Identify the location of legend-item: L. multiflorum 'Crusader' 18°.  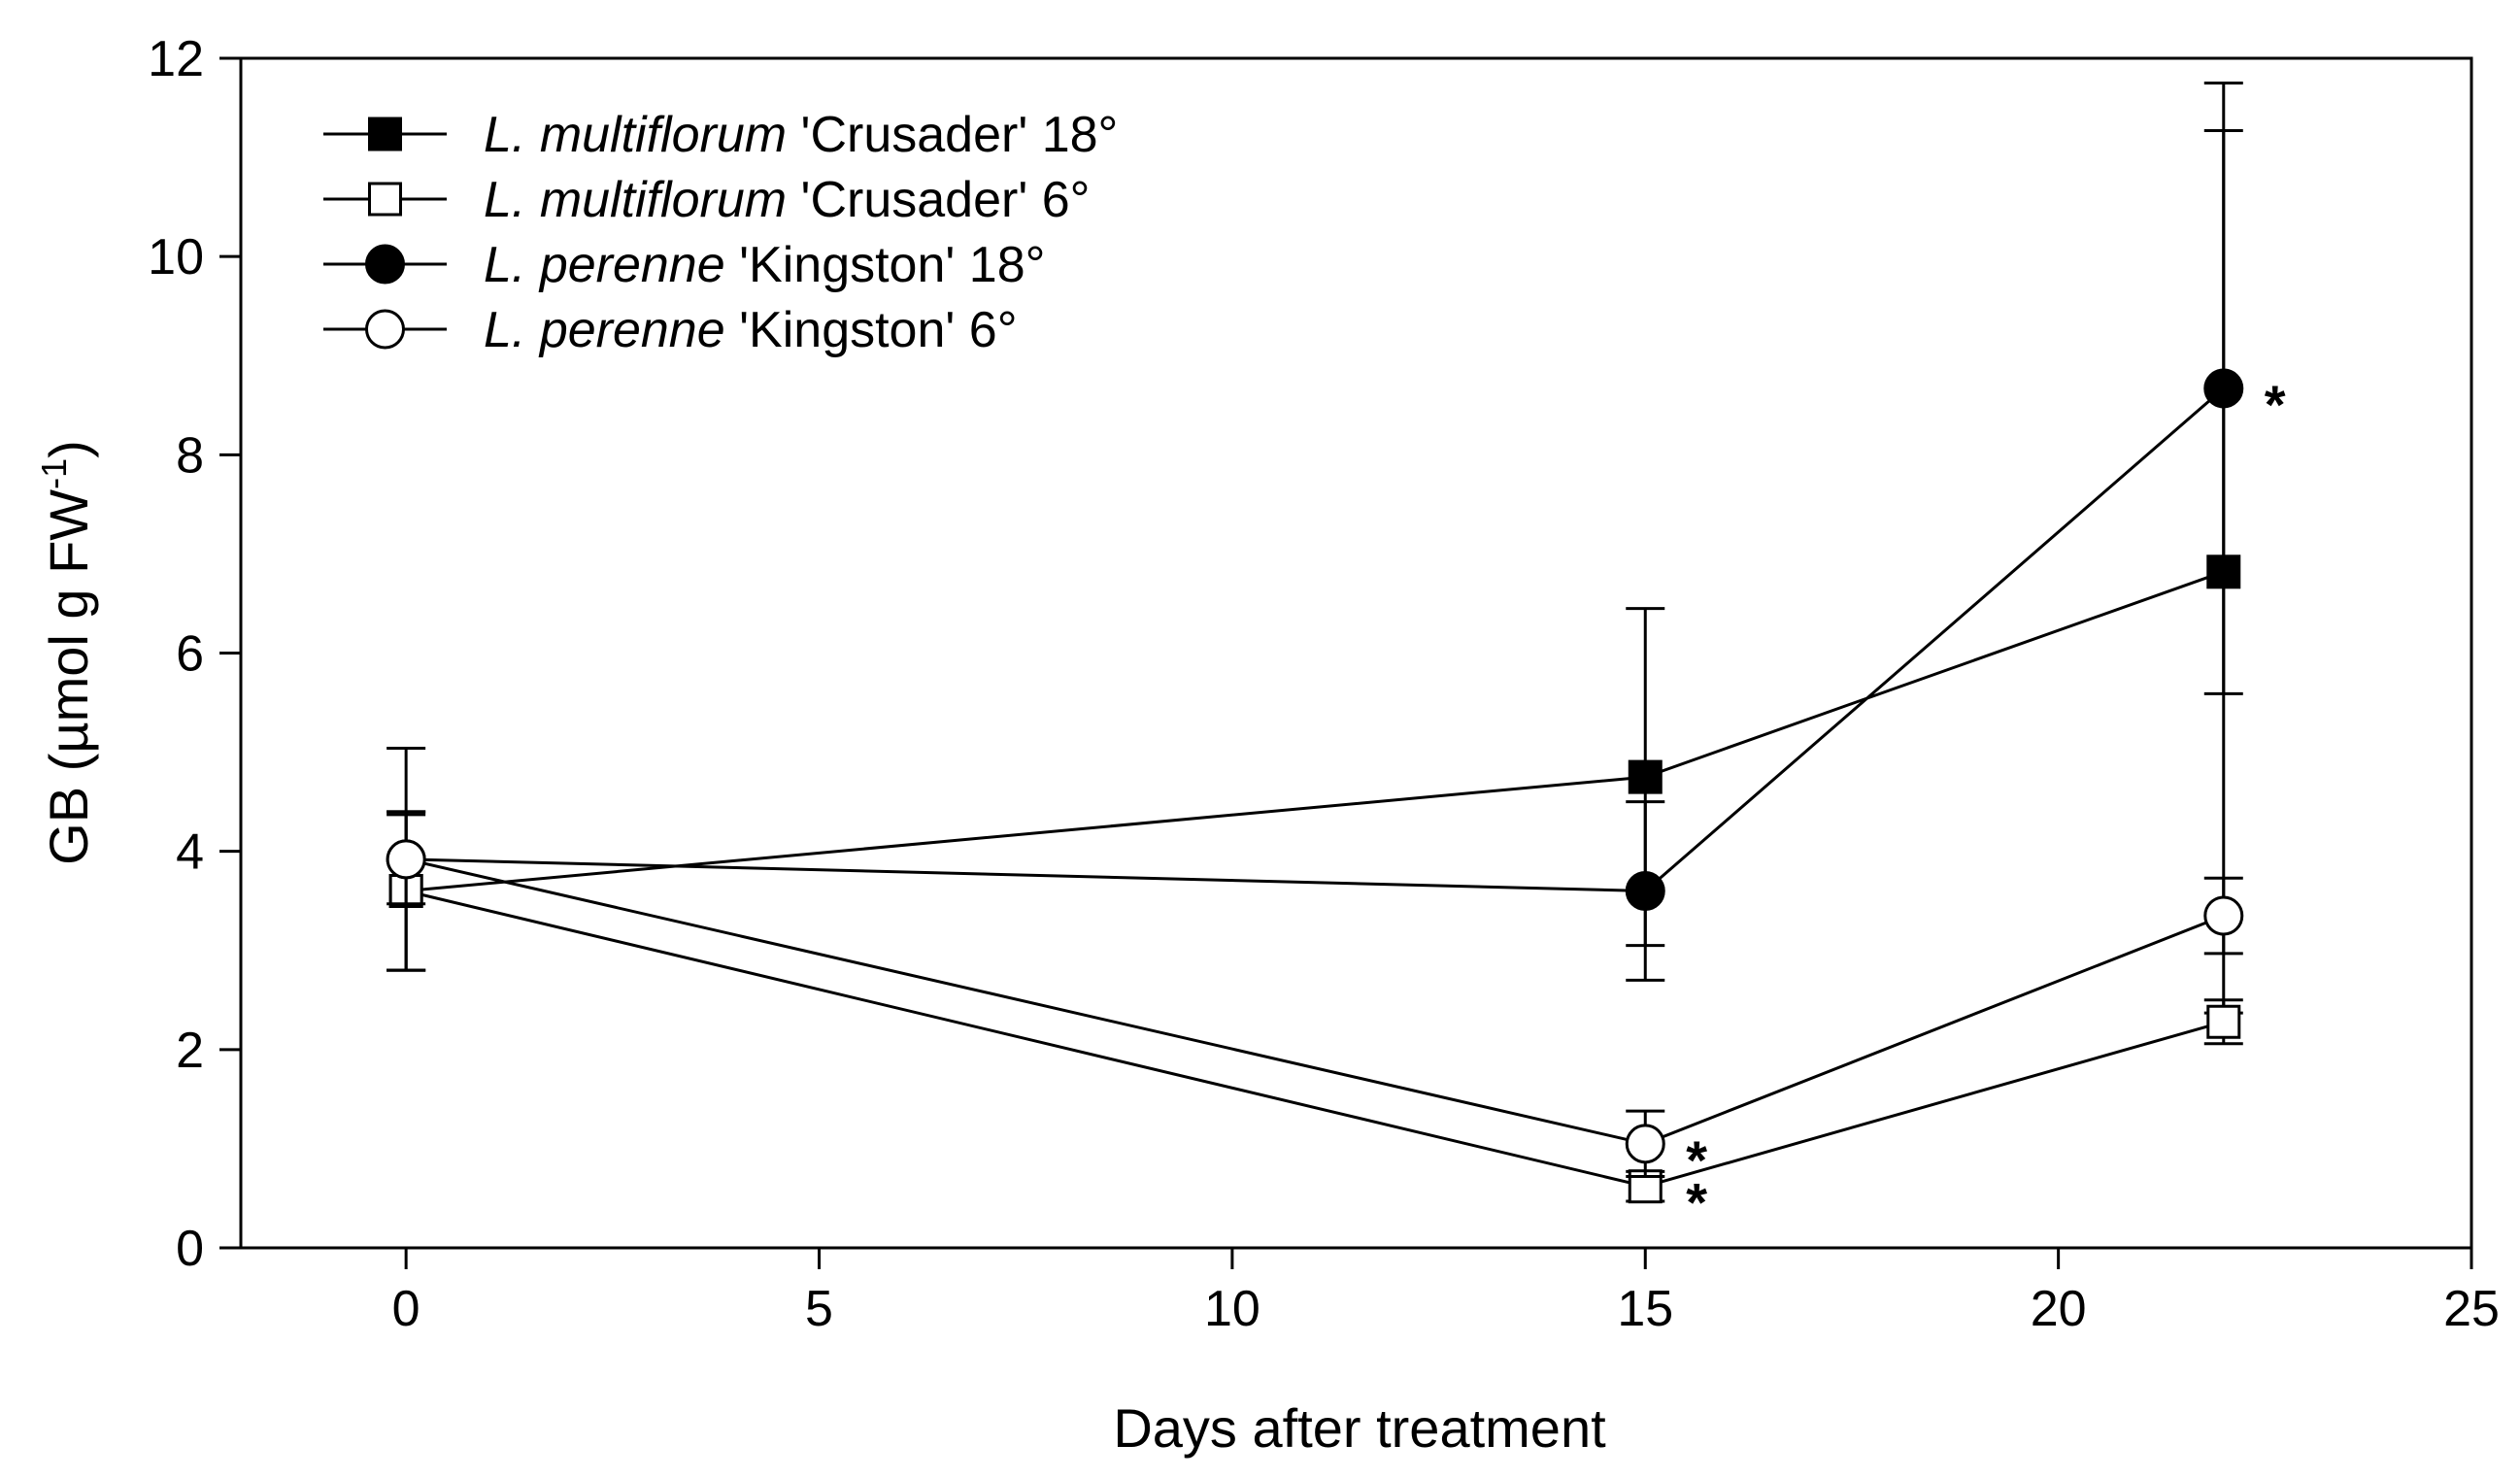
(720, 135).